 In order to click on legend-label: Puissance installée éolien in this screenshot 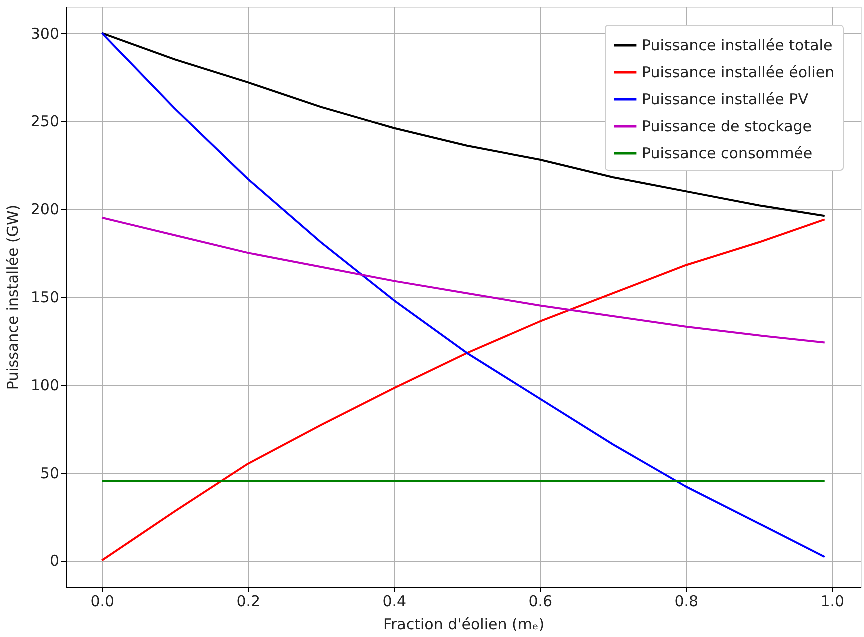, I will do `click(738, 73)`.